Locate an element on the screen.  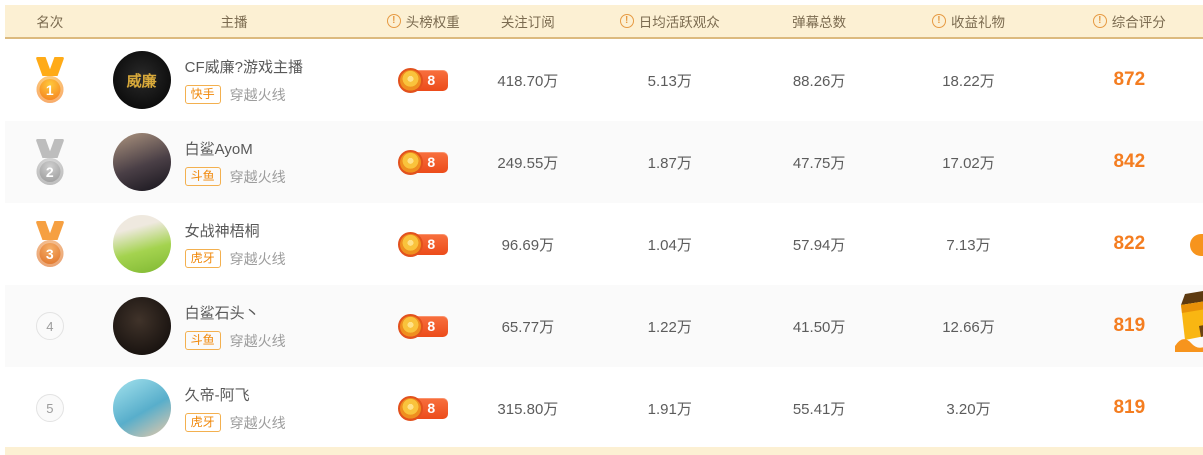
rank-medal-icon: 3 is located at coordinates (50, 244).